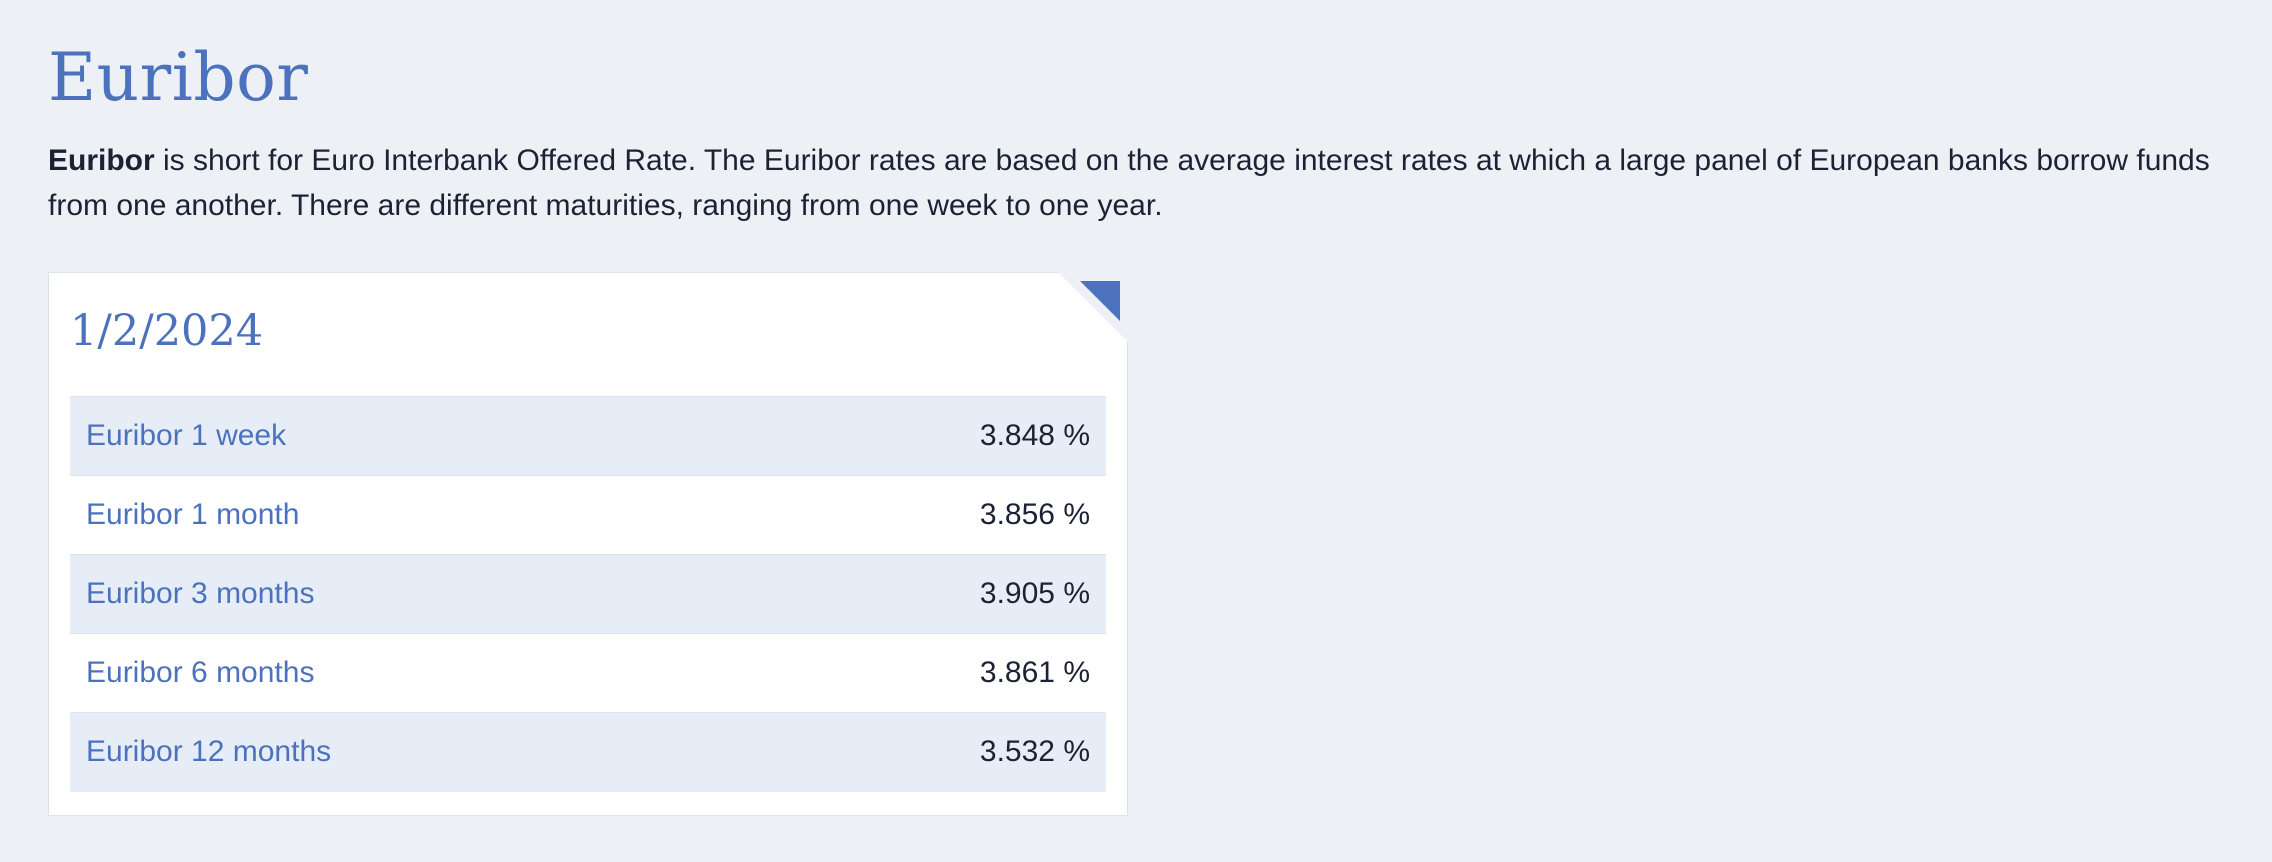 This screenshot has width=2272, height=862. What do you see at coordinates (930, 594) in the screenshot?
I see `rate-value: 3.905 %` at bounding box center [930, 594].